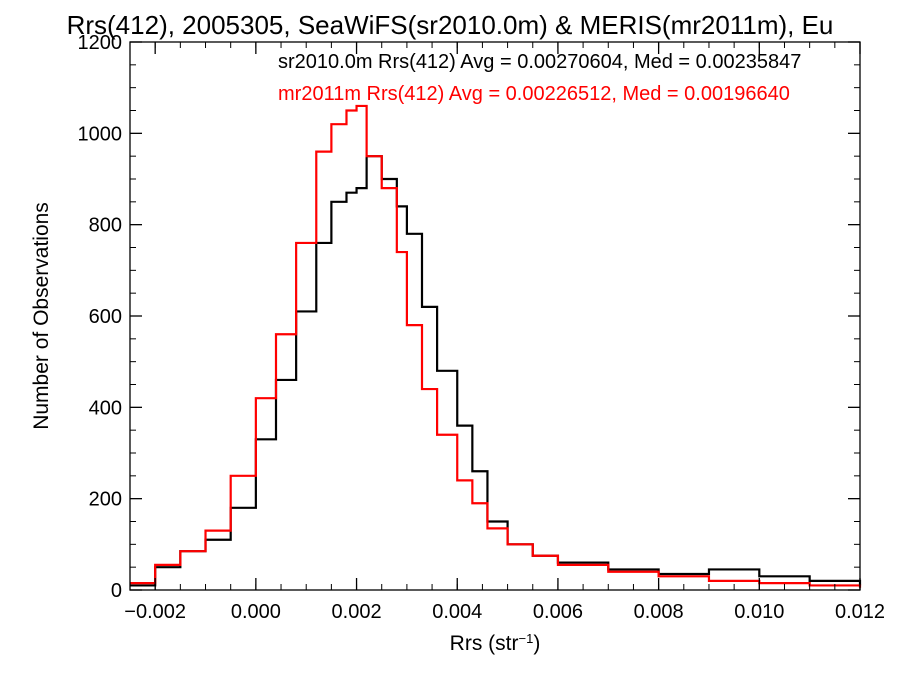  What do you see at coordinates (100, 134) in the screenshot?
I see `y-tick-label: 1000` at bounding box center [100, 134].